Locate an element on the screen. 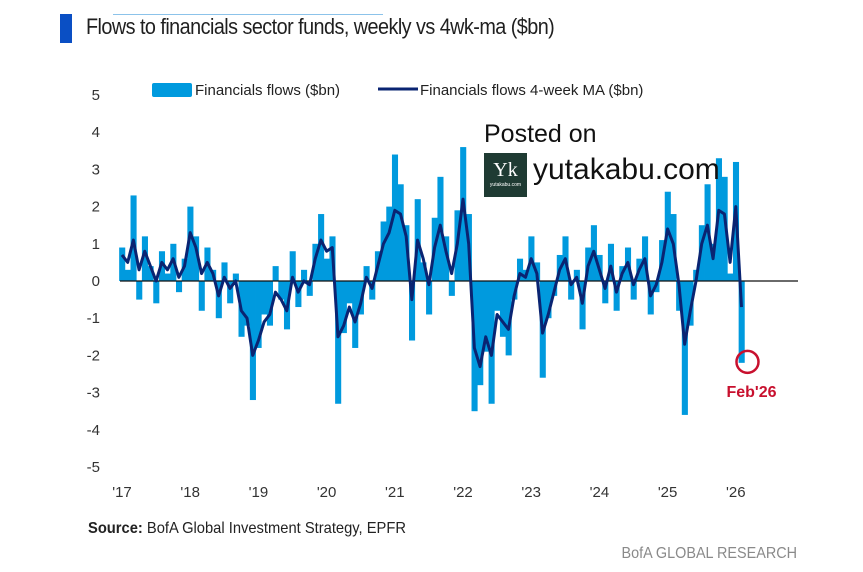 This screenshot has height=572, width=863. watermark-text: Posted on is located at coordinates (540, 134).